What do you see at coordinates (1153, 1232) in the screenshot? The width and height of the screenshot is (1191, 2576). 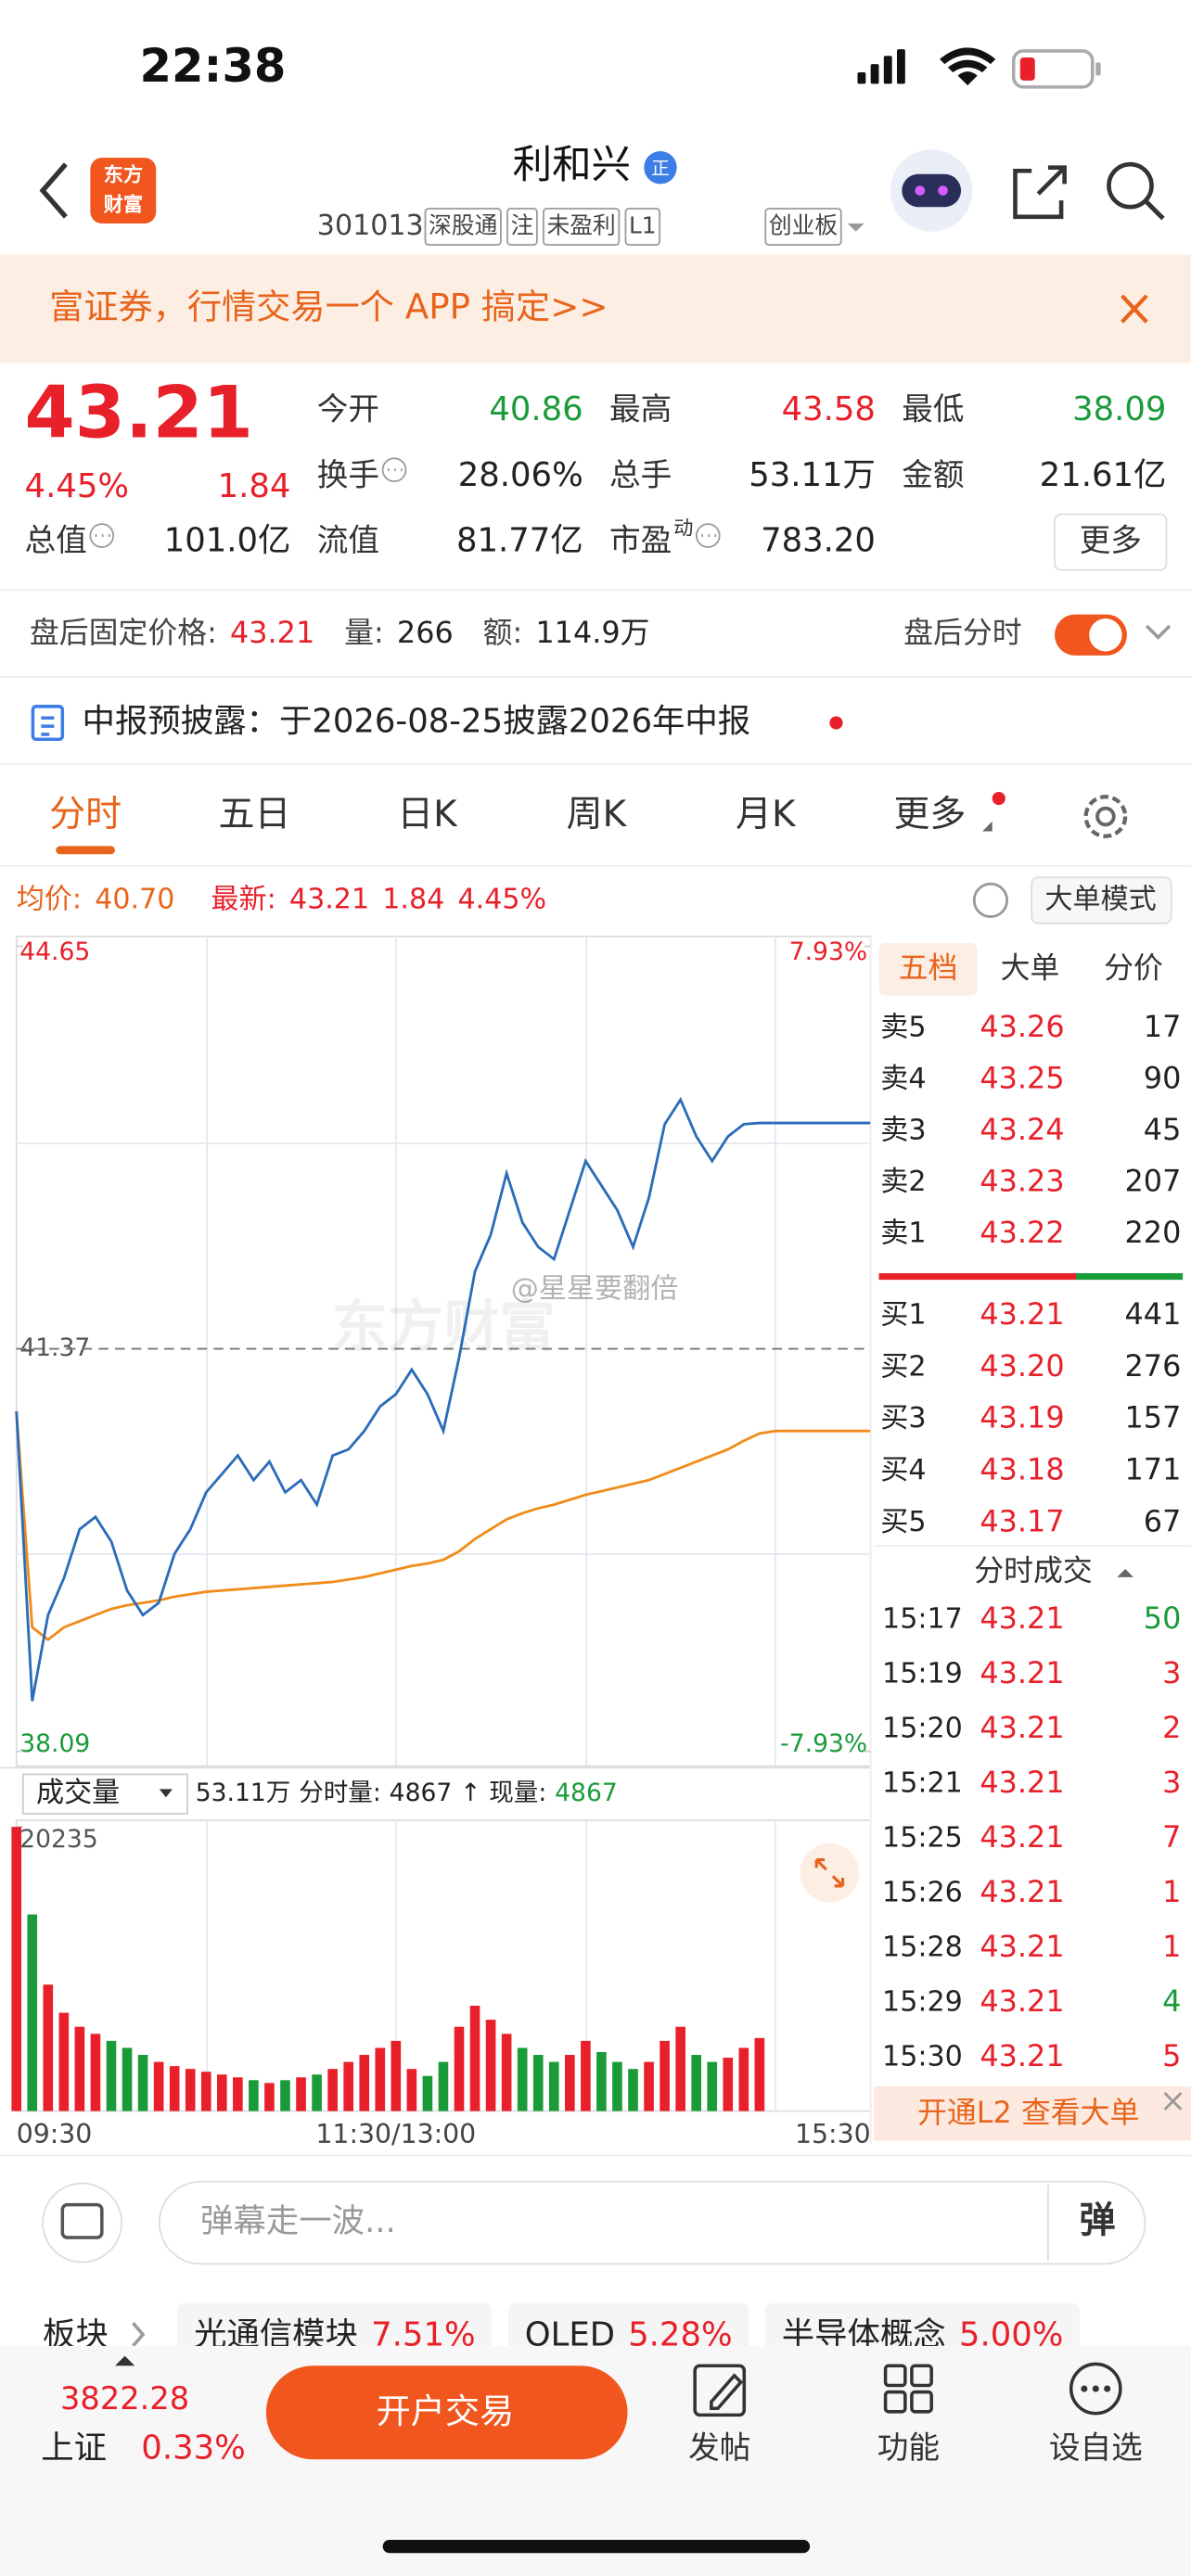 I see `book-qty: 220` at bounding box center [1153, 1232].